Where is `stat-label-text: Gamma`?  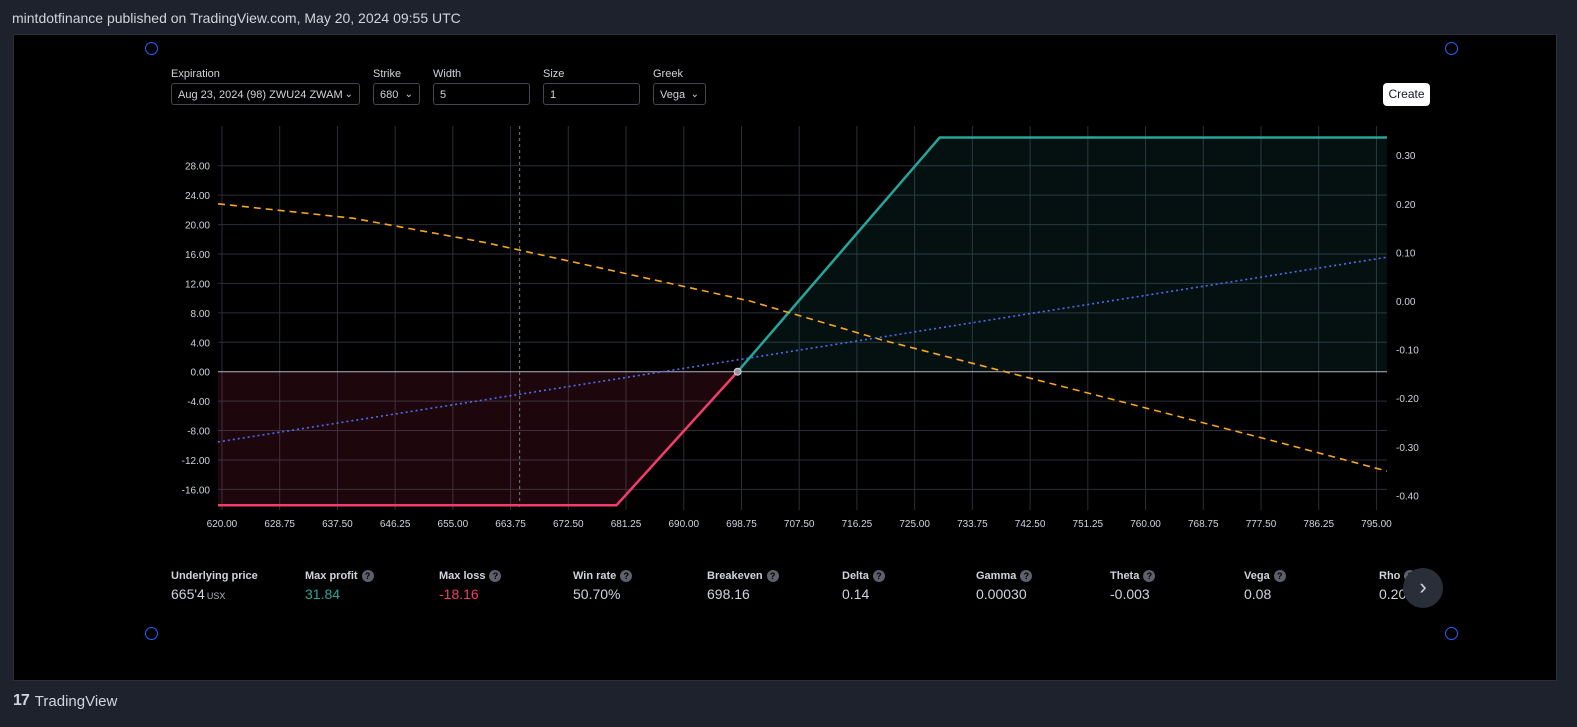
stat-label-text: Gamma is located at coordinates (996, 576).